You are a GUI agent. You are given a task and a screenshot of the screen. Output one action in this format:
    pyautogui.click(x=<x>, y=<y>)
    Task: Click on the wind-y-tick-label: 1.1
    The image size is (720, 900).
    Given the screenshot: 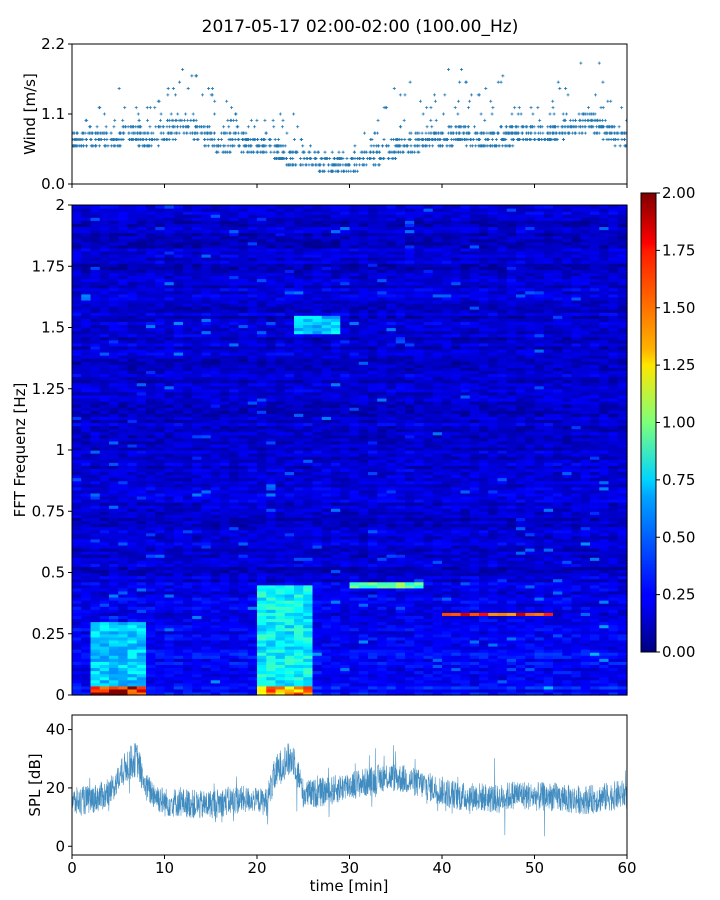 What is the action you would take?
    pyautogui.click(x=53, y=114)
    